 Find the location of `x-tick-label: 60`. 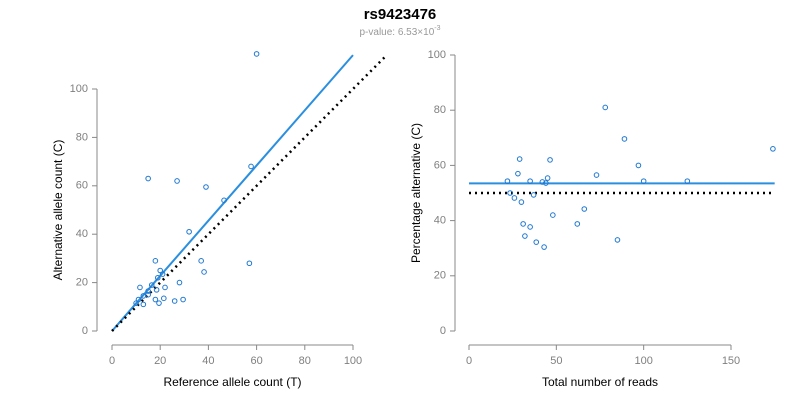

x-tick-label: 60 is located at coordinates (256, 361).